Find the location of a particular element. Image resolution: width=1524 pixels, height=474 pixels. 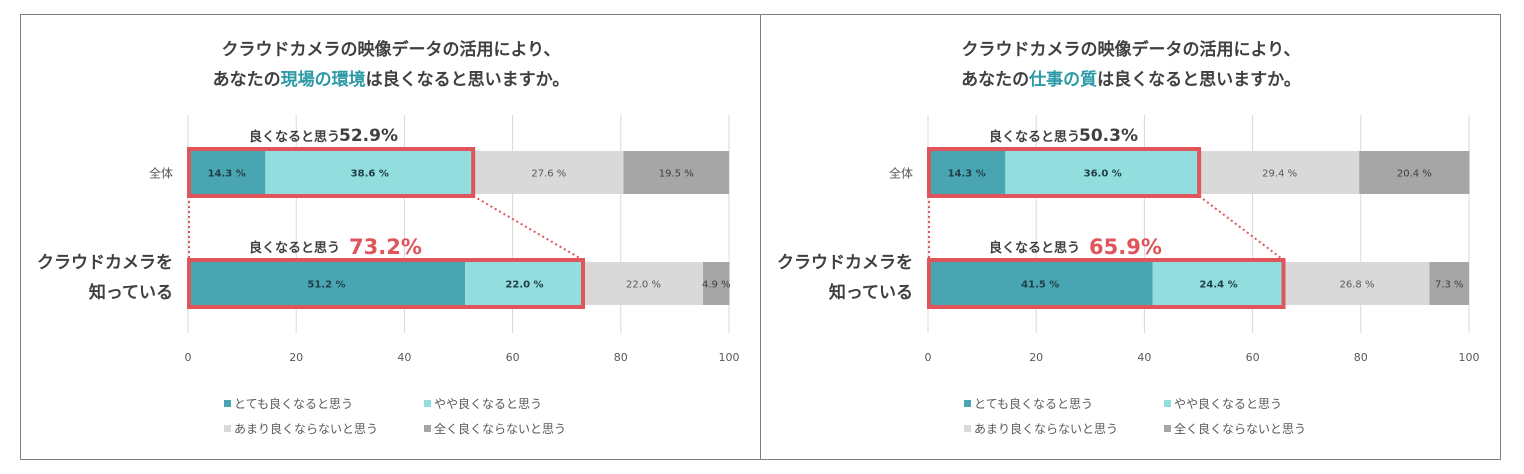

data-label: 19.5 % is located at coordinates (676, 174).